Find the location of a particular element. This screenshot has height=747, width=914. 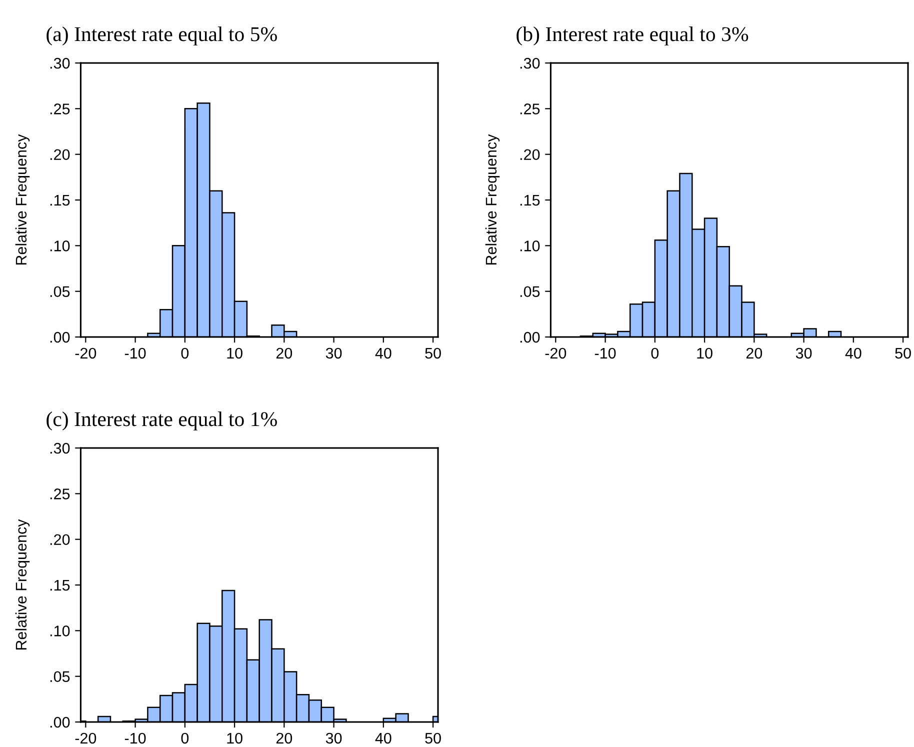

chart-title: (b) Interest rate equal to 3% is located at coordinates (632, 36).